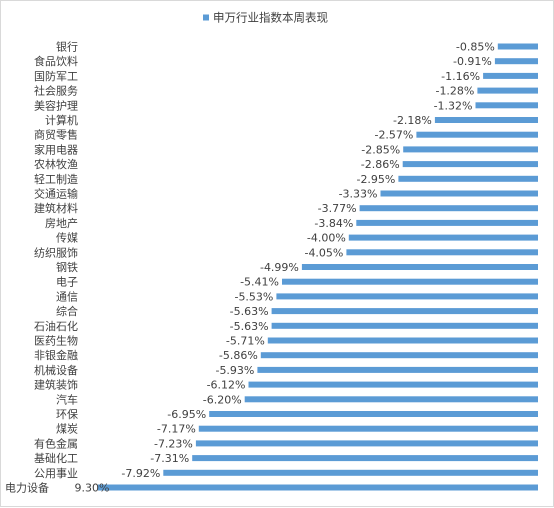 The height and width of the screenshot is (508, 554). Describe the element at coordinates (56, 91) in the screenshot. I see `category-label-3: 社会服务` at that location.